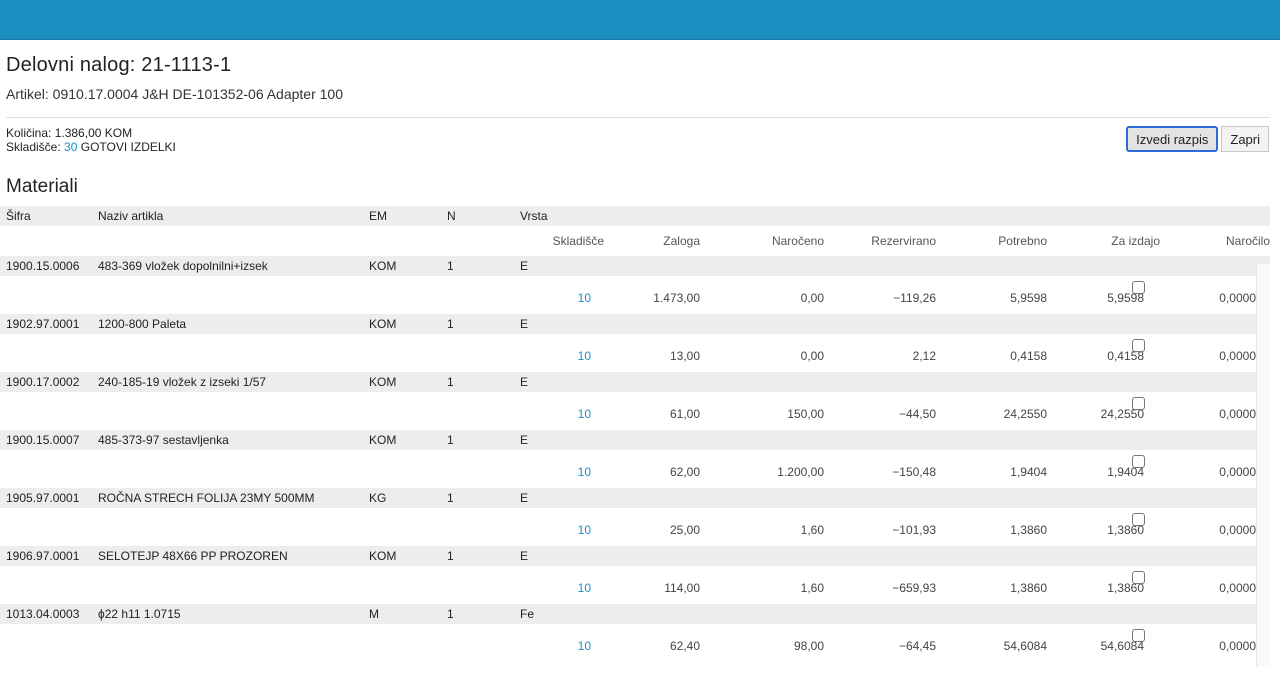  I want to click on material-row: 1900.15.0007 485-373-97 sestavljenka KOM 1 E, so click(635, 440).